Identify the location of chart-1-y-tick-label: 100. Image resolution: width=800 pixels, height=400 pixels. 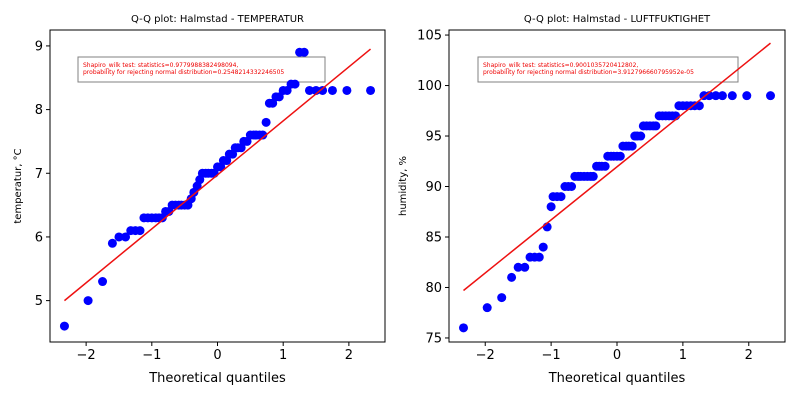
(429, 86).